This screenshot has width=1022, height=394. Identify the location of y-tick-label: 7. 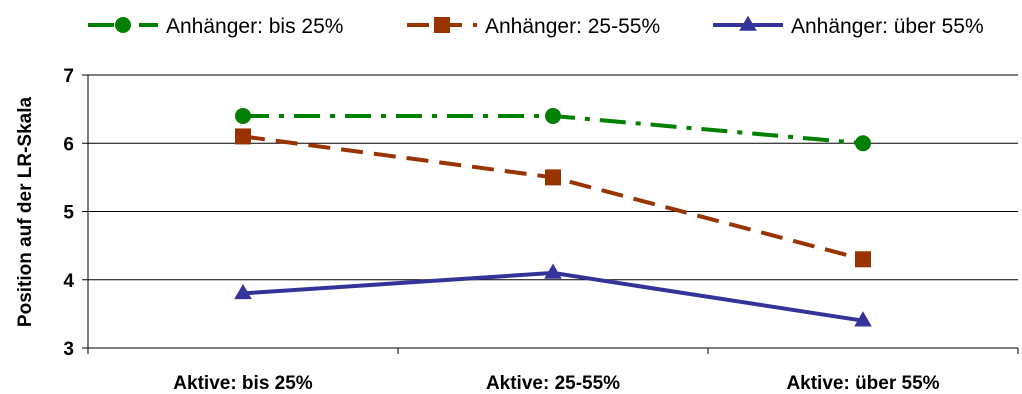
(68, 76).